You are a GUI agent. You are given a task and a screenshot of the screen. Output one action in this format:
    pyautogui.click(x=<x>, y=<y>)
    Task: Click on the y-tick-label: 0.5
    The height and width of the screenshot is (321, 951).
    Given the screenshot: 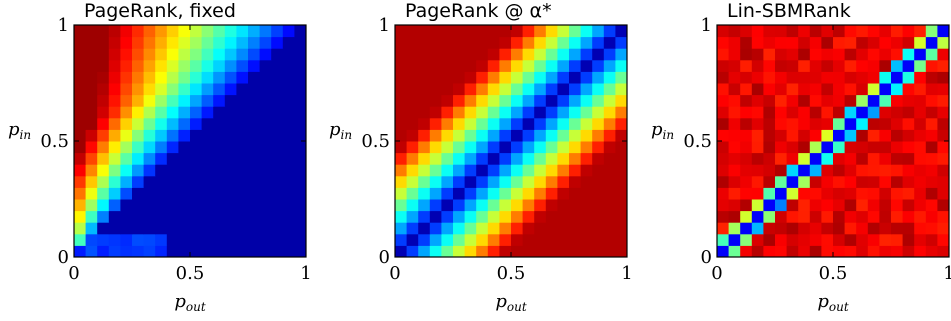 What is the action you would take?
    pyautogui.click(x=54, y=141)
    